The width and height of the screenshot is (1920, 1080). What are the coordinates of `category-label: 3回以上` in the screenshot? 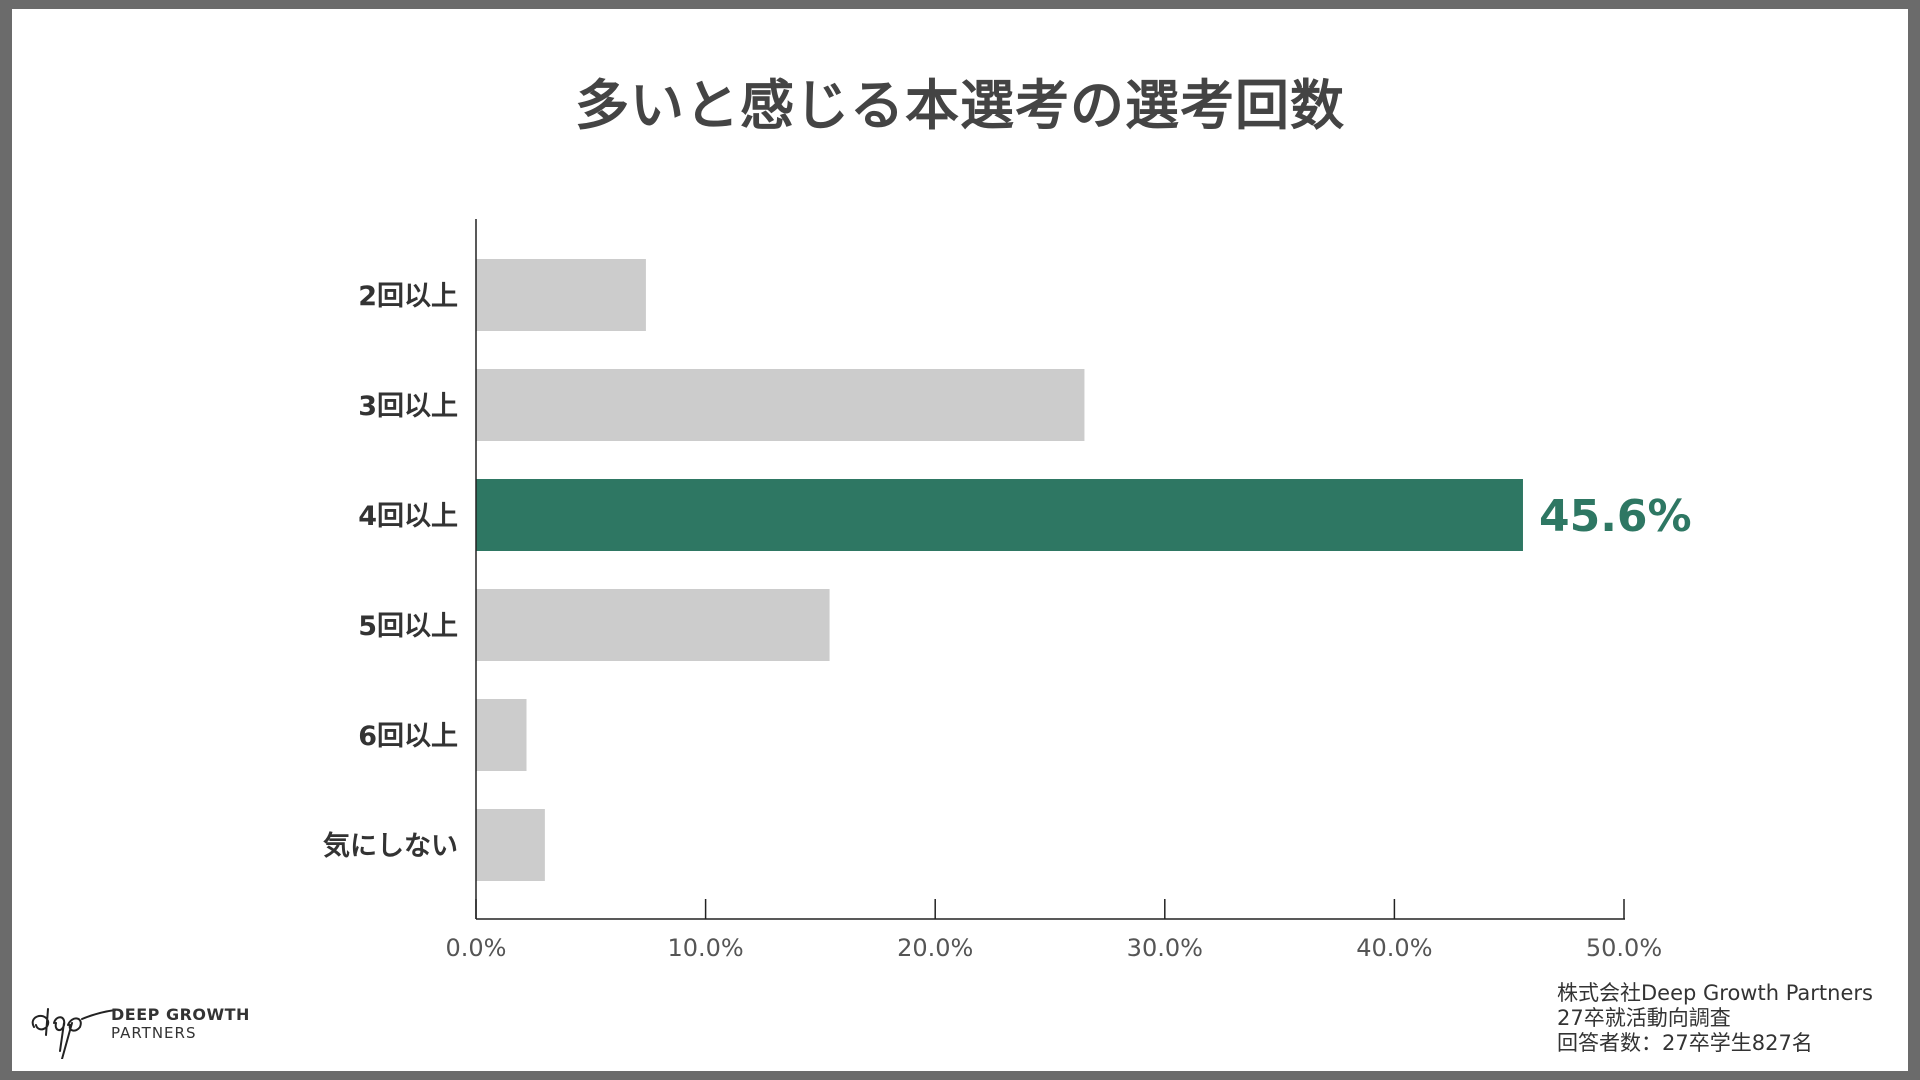 It's located at (408, 406).